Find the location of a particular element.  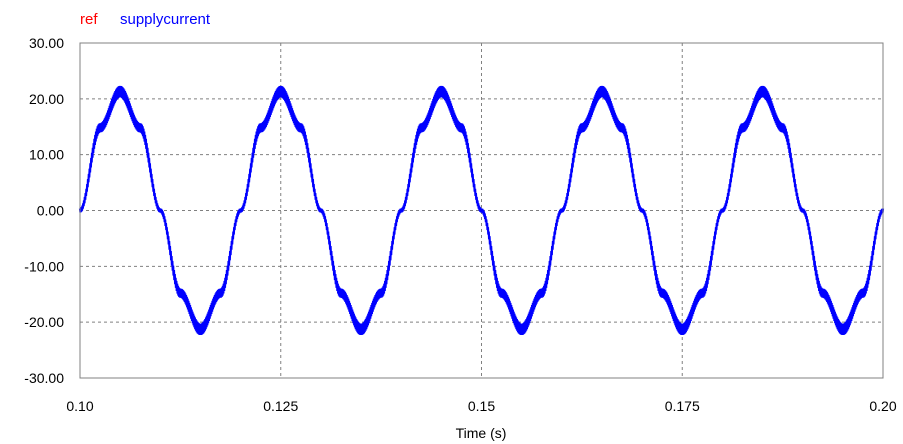

x-tick-label: 0.10 is located at coordinates (79, 406).